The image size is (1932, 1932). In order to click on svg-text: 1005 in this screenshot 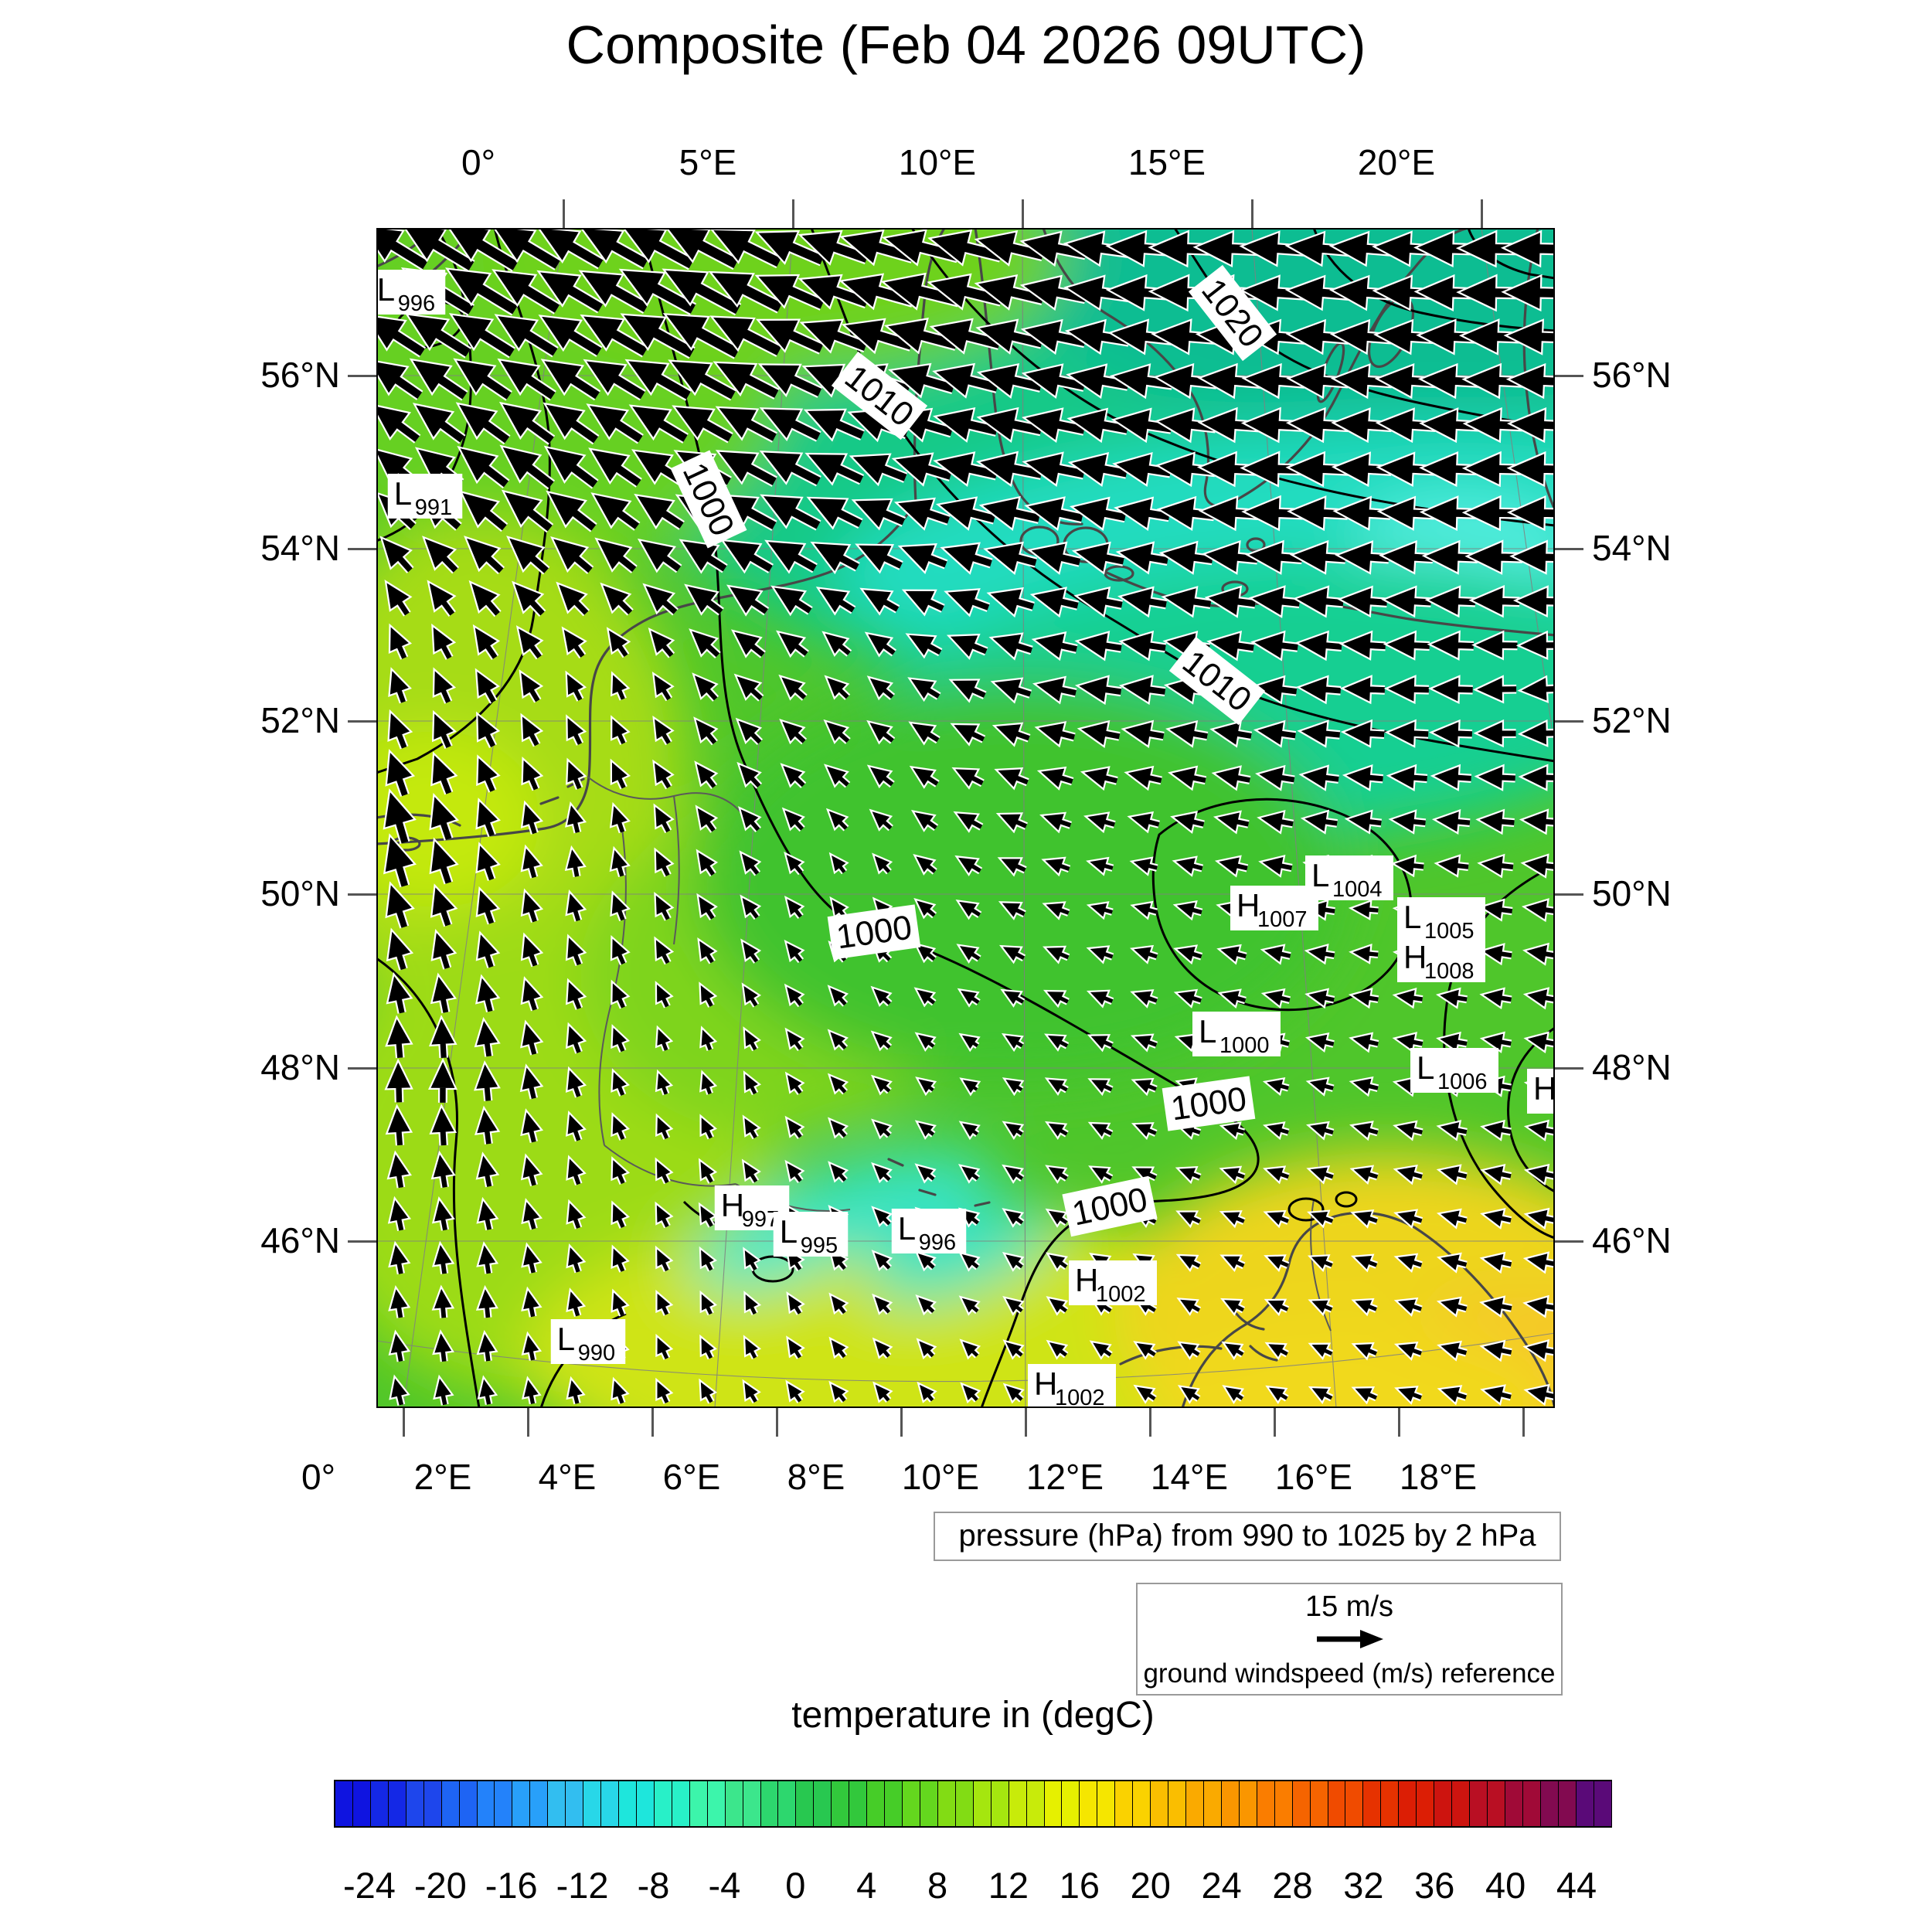, I will do `click(1449, 932)`.